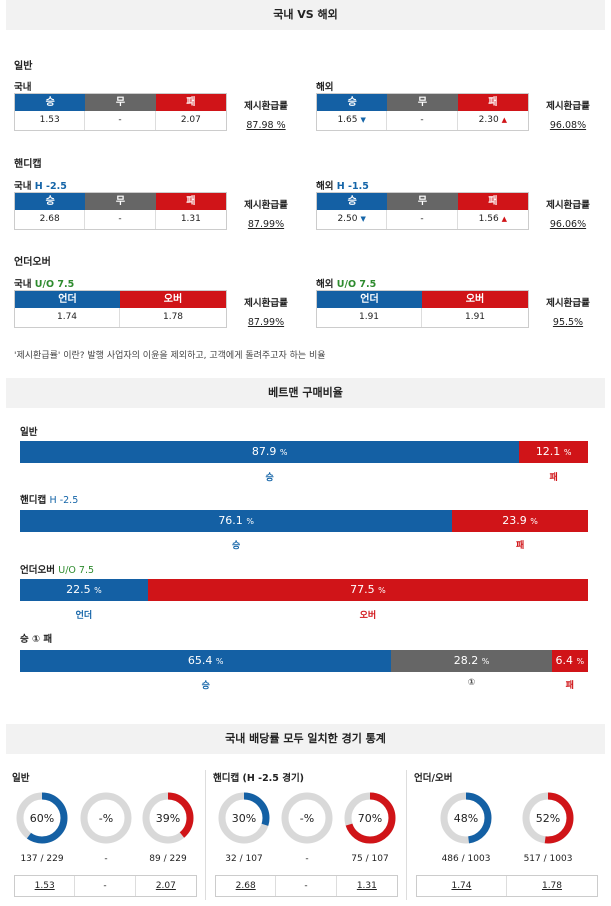  Describe the element at coordinates (568, 125) in the screenshot. I see `payout-value: 96.08%` at that location.